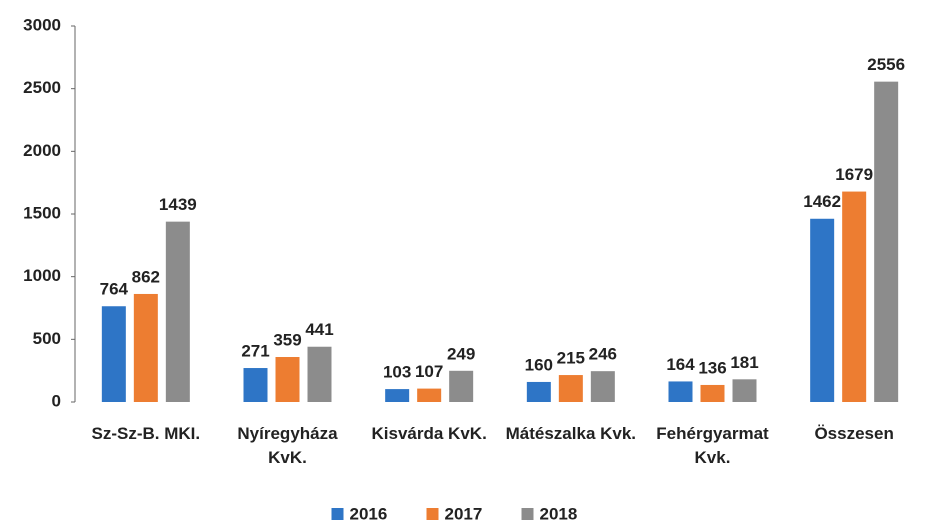 This screenshot has height=524, width=928. What do you see at coordinates (854, 174) in the screenshot?
I see `data-label: 1679` at bounding box center [854, 174].